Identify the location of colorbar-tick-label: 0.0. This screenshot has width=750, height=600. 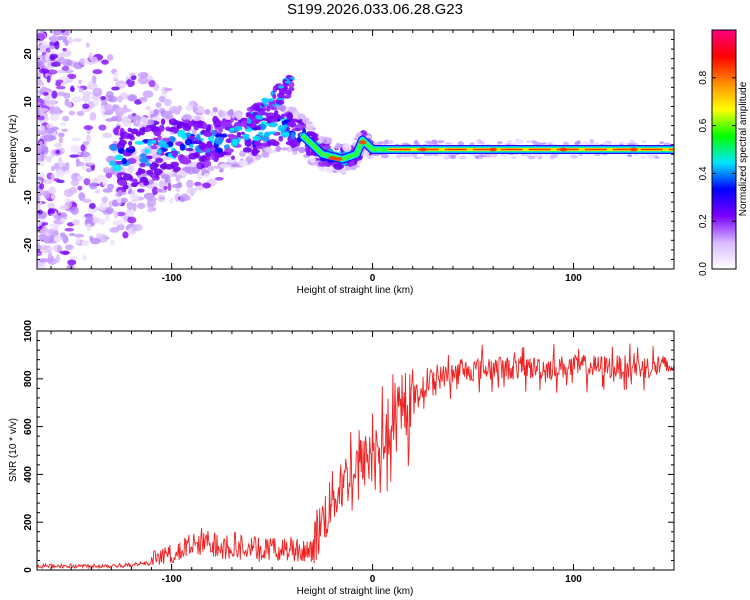
(703, 269).